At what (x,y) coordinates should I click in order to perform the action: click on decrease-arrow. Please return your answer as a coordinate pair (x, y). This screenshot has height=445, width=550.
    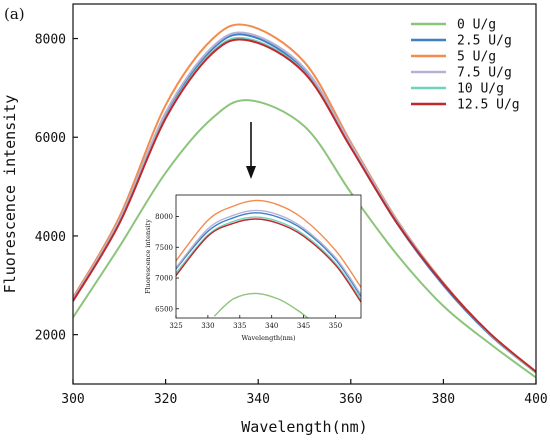
    Looking at the image, I should click on (251, 150).